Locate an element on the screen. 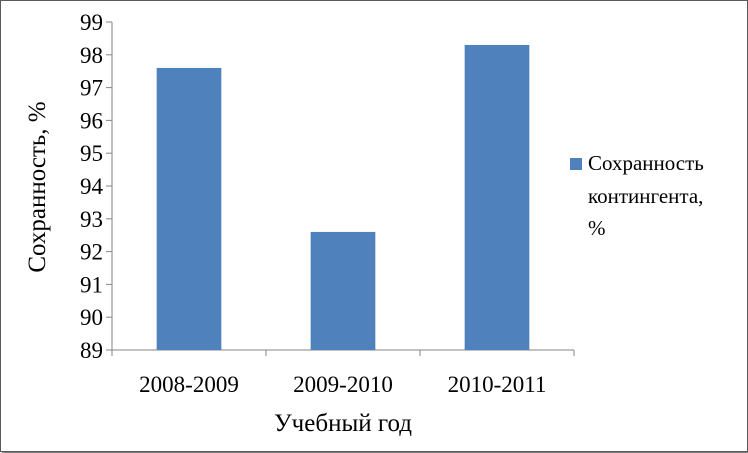 The image size is (748, 453). legend-label-line-3: % is located at coordinates (597, 228).